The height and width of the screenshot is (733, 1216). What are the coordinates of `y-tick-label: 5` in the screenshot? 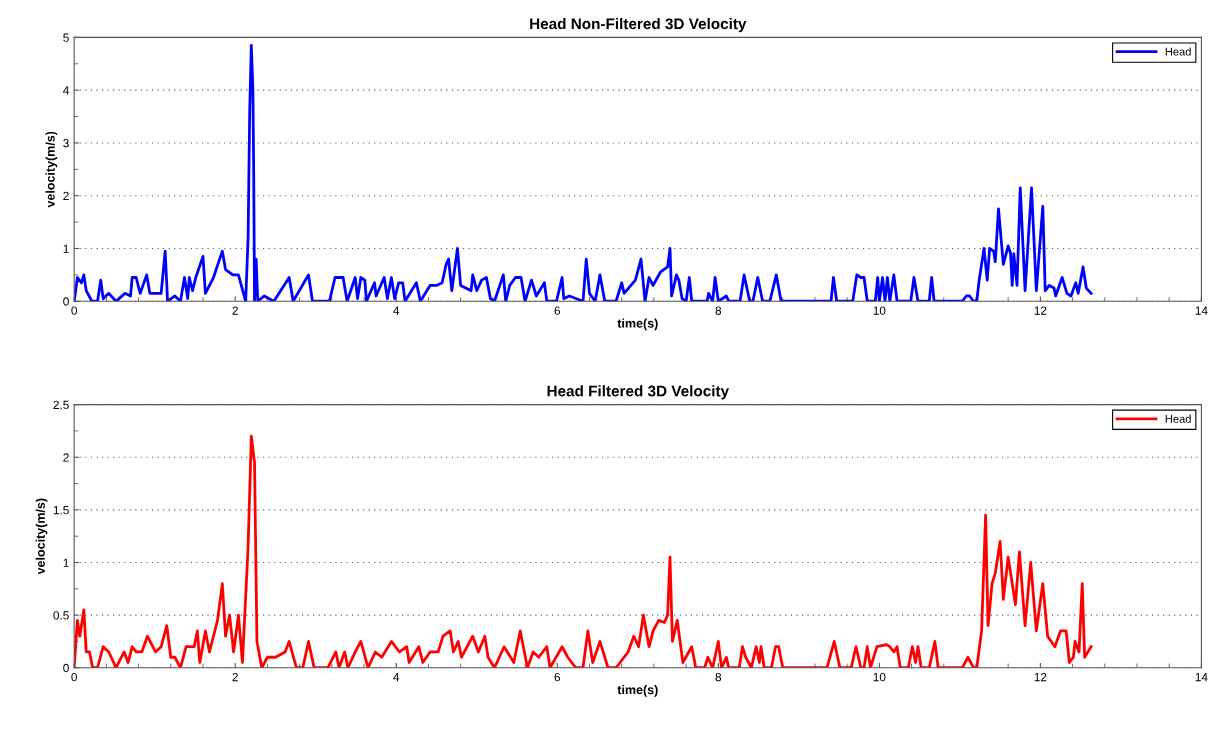 It's located at (66, 37).